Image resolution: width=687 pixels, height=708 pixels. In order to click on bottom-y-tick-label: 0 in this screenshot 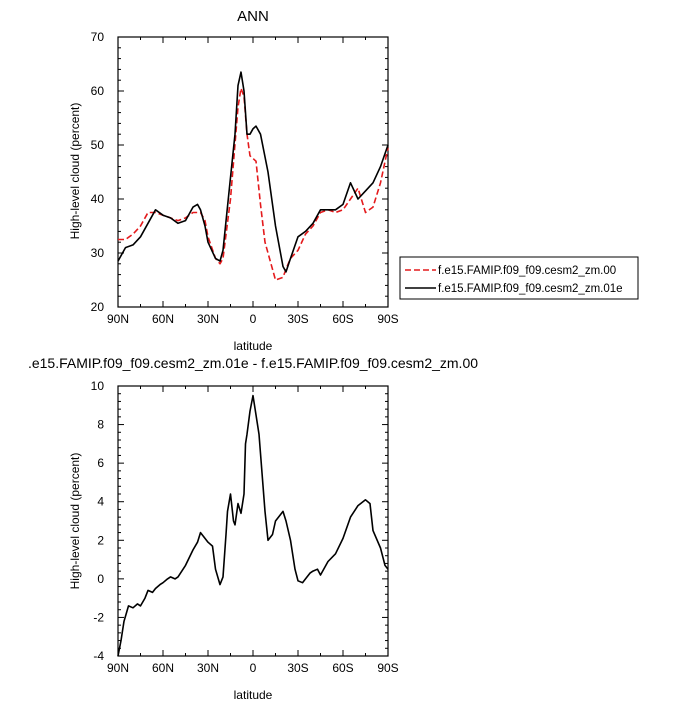, I will do `click(100, 579)`.